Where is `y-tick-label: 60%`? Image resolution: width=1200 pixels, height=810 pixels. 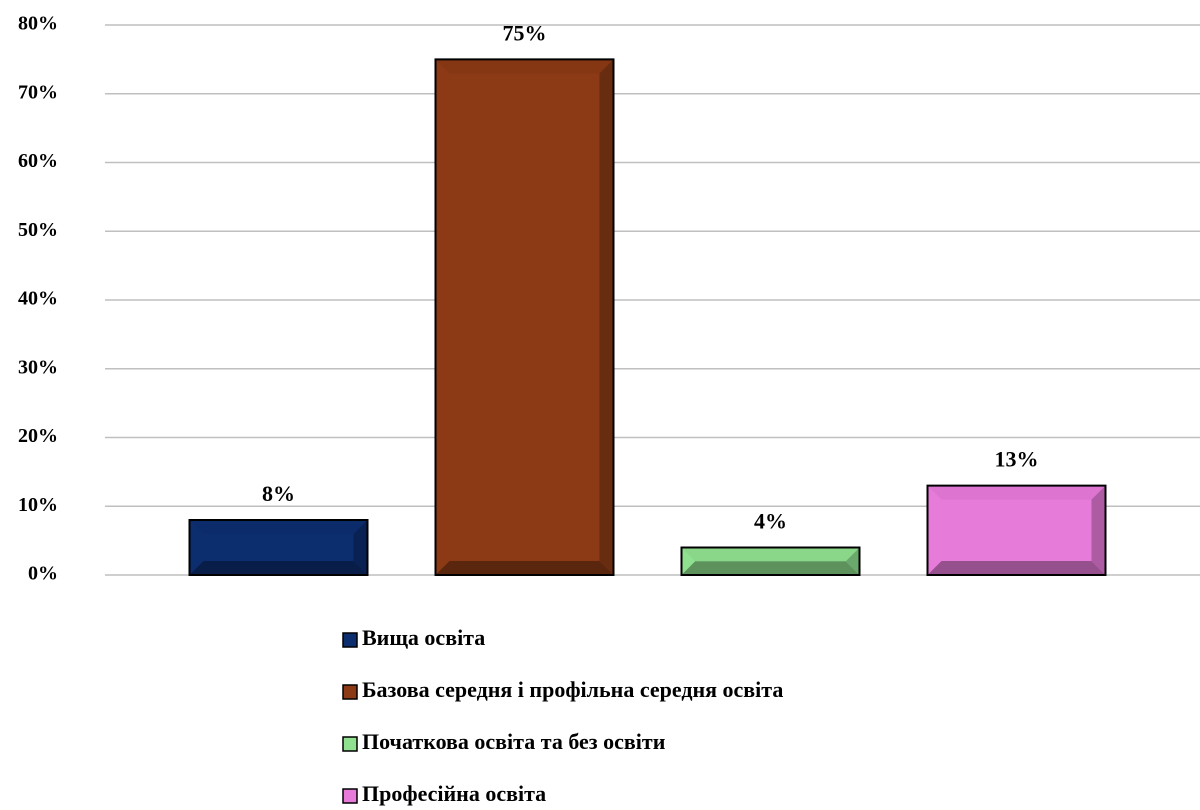 y-tick-label: 60% is located at coordinates (38, 161).